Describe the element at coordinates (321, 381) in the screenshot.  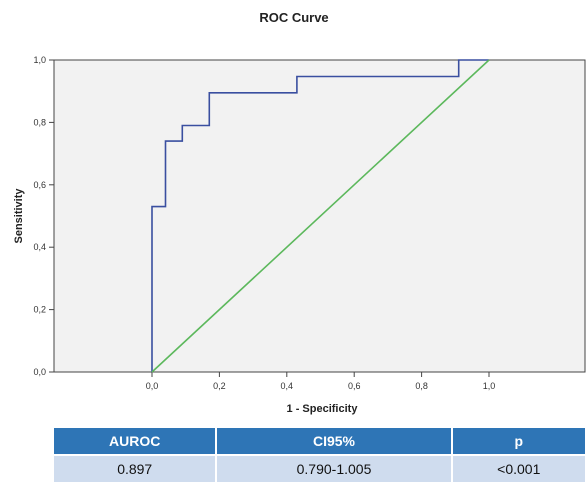
I see `x-axis-ticks: 0,0 0,2 0,4 0,6 0,8 1,0` at that location.